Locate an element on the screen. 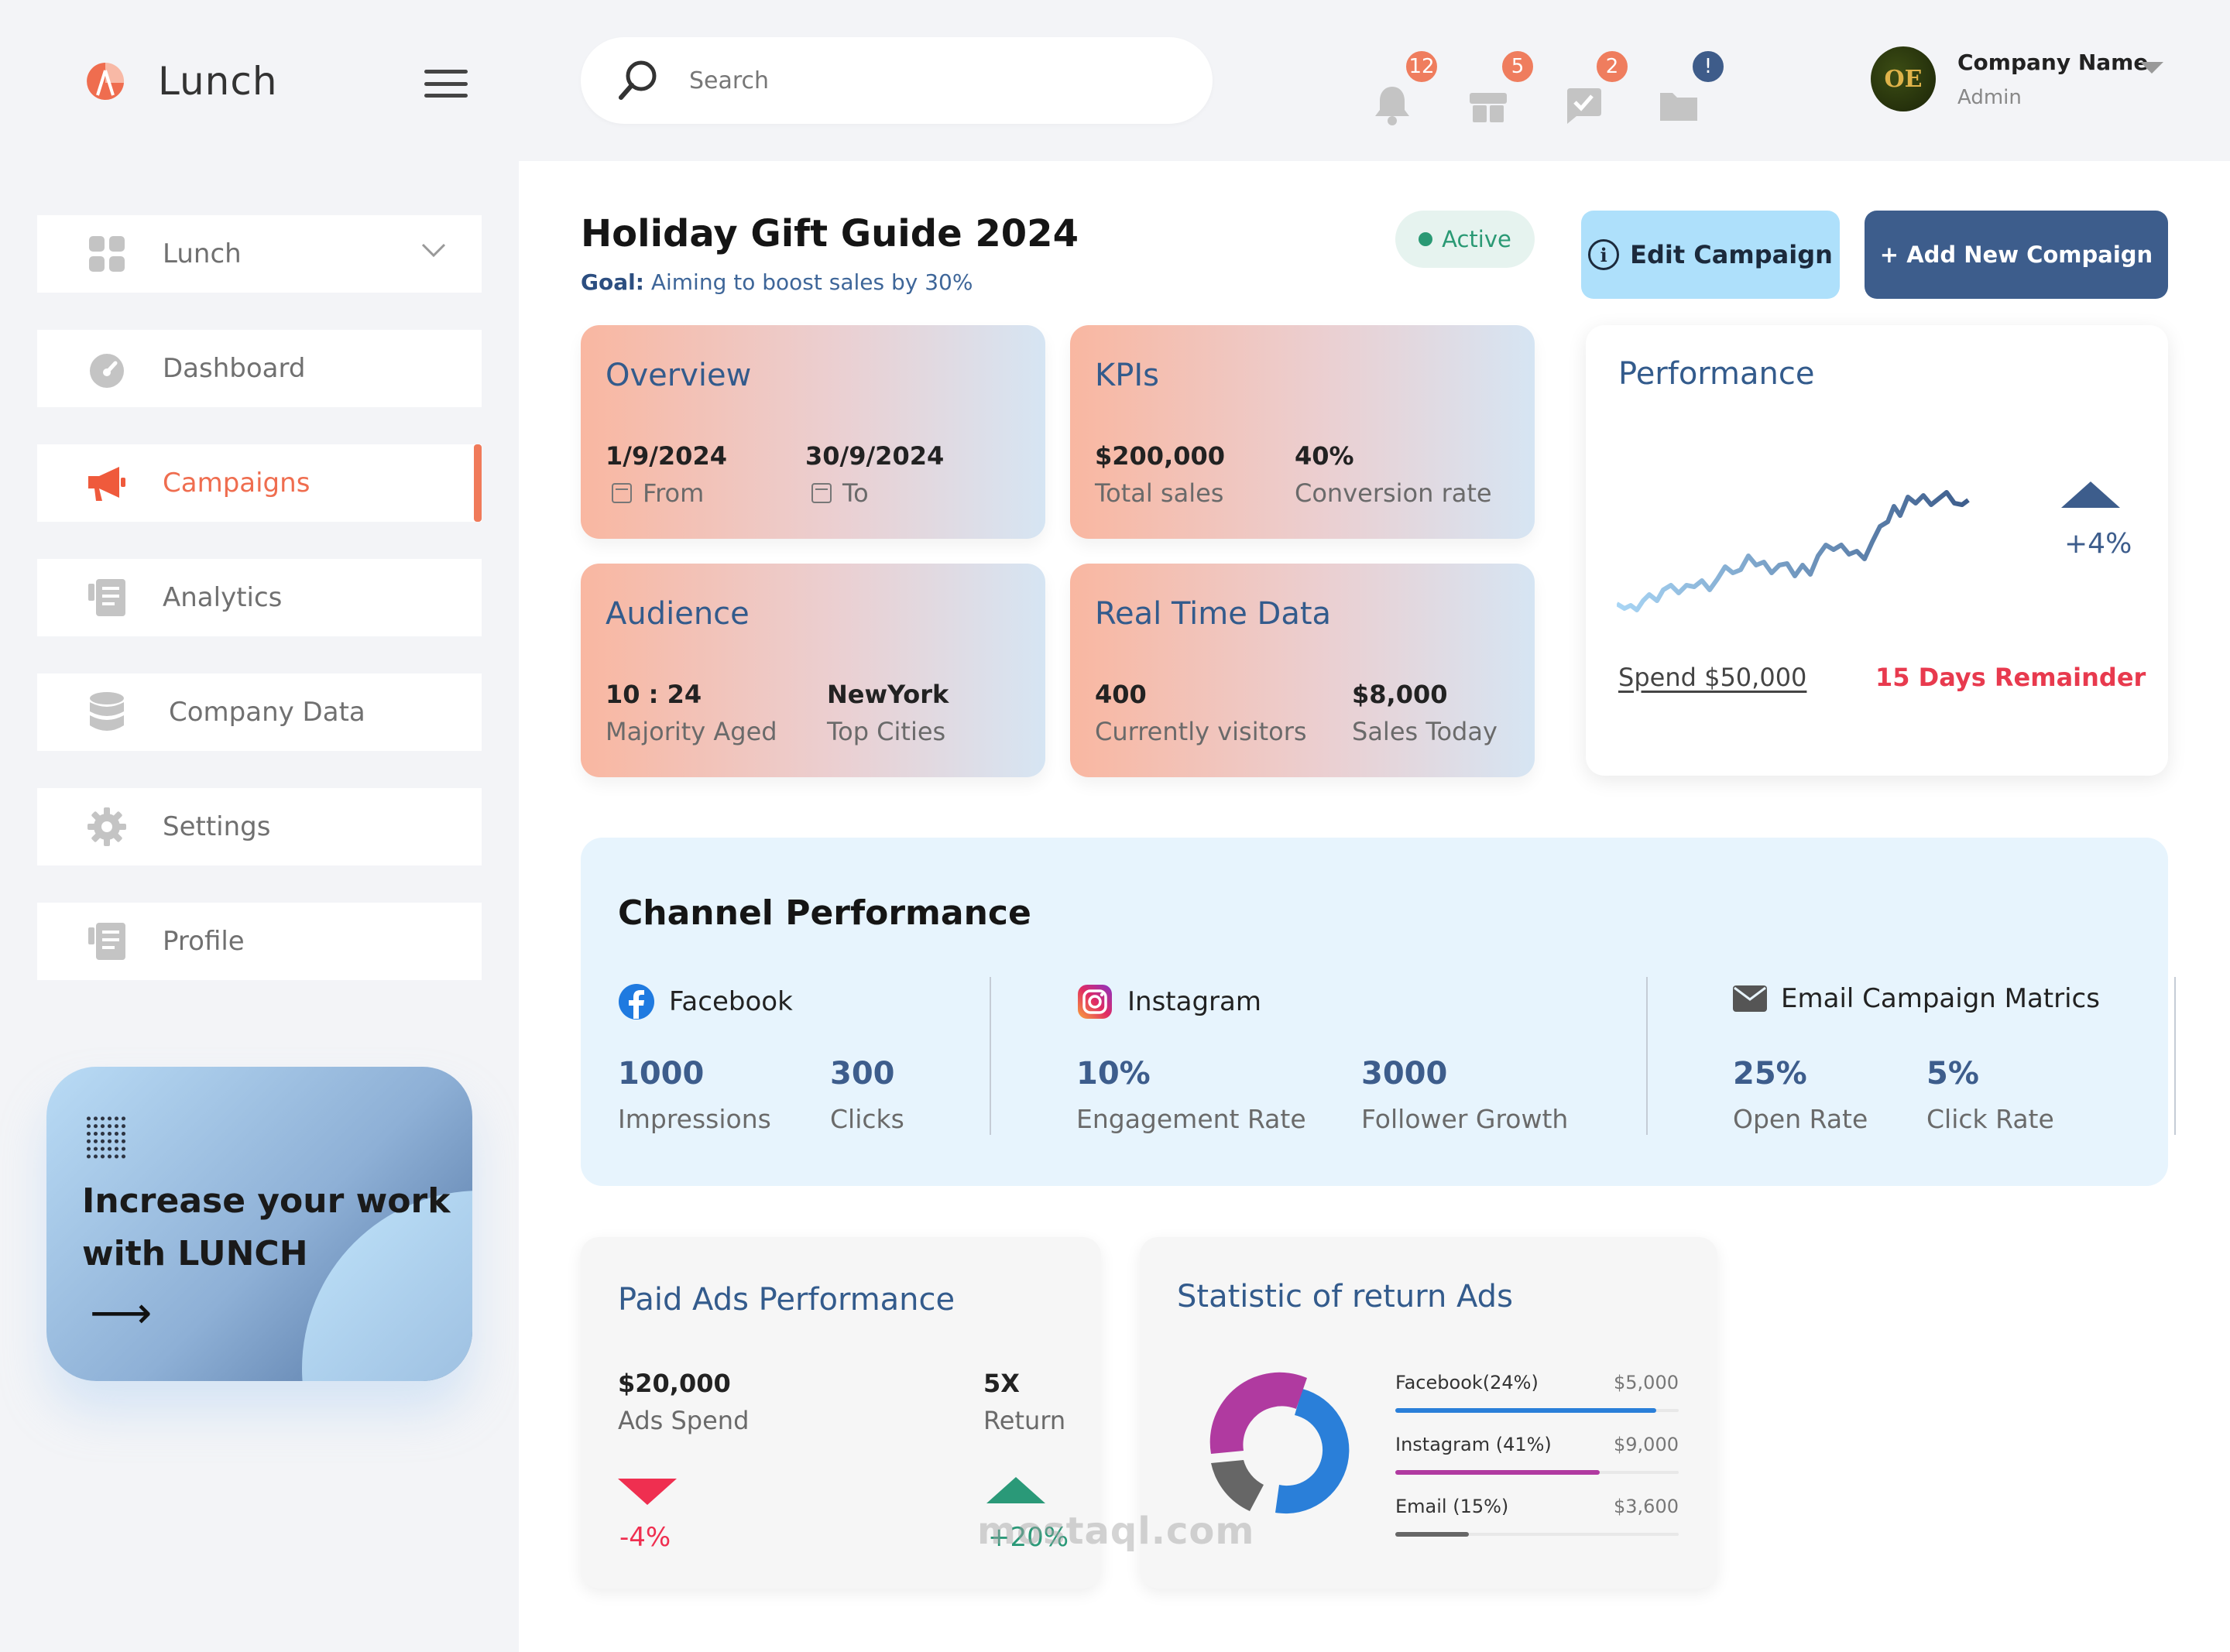 This screenshot has height=1652, width=2230. facebook-clicks-label: Clicks is located at coordinates (867, 1119).